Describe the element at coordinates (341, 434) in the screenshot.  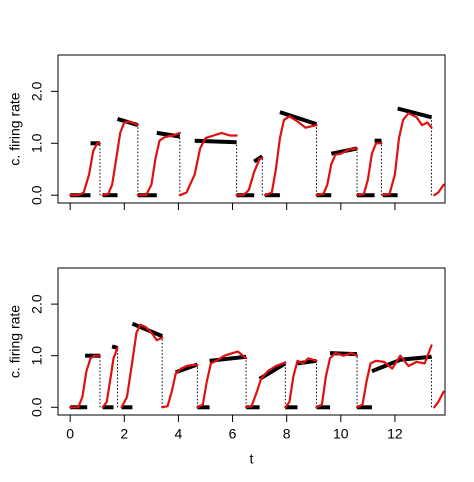
I see `x-tick-label: 10` at that location.